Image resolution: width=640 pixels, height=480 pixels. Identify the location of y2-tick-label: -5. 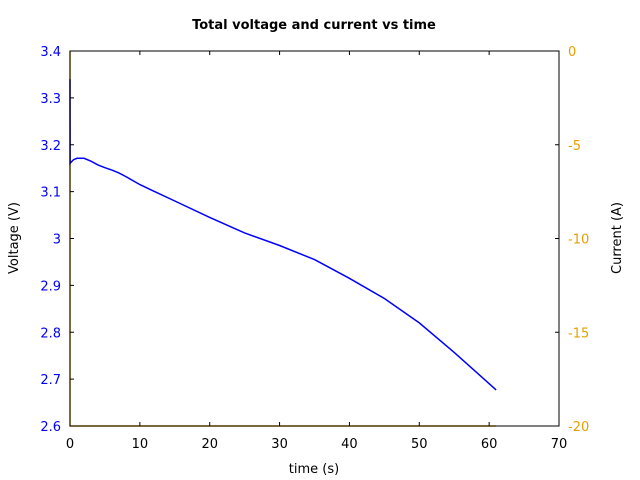
(574, 146).